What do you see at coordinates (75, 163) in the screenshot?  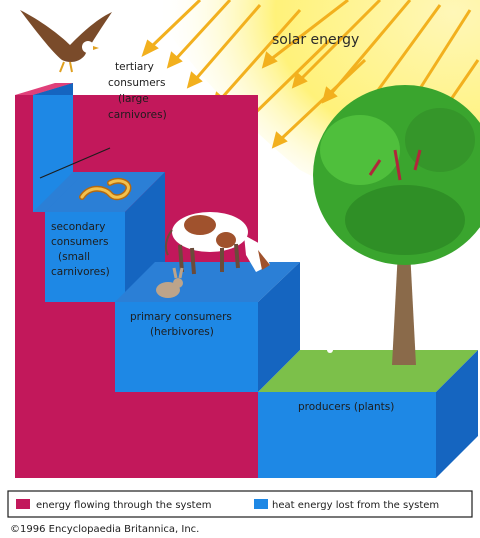 I see `tertiary-pointer` at bounding box center [75, 163].